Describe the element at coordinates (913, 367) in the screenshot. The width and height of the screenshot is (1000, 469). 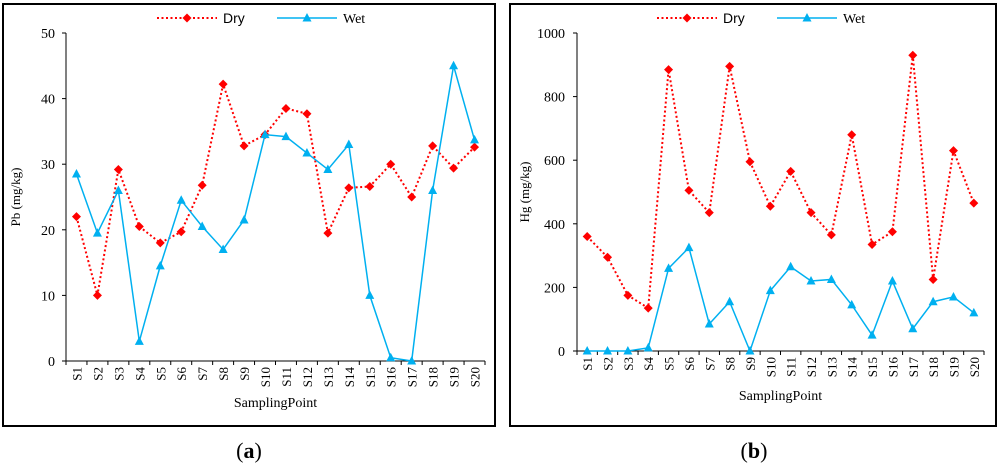
I see `panel-b-x-tick-label: S17` at that location.